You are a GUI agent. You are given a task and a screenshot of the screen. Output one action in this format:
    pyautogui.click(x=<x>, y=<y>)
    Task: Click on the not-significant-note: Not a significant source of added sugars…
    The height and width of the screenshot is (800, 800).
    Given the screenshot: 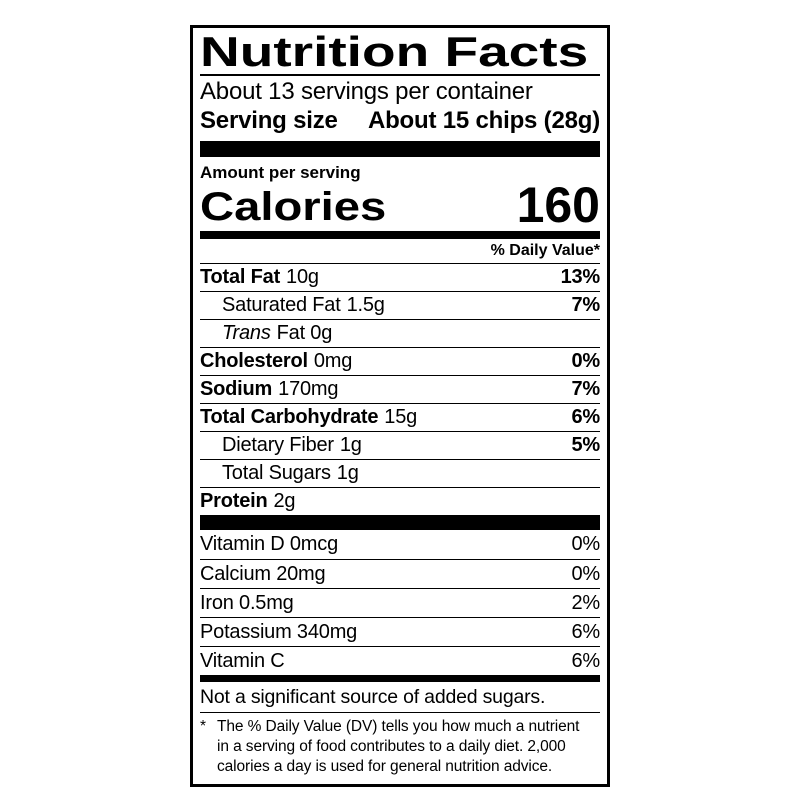 What is the action you would take?
    pyautogui.click(x=373, y=697)
    